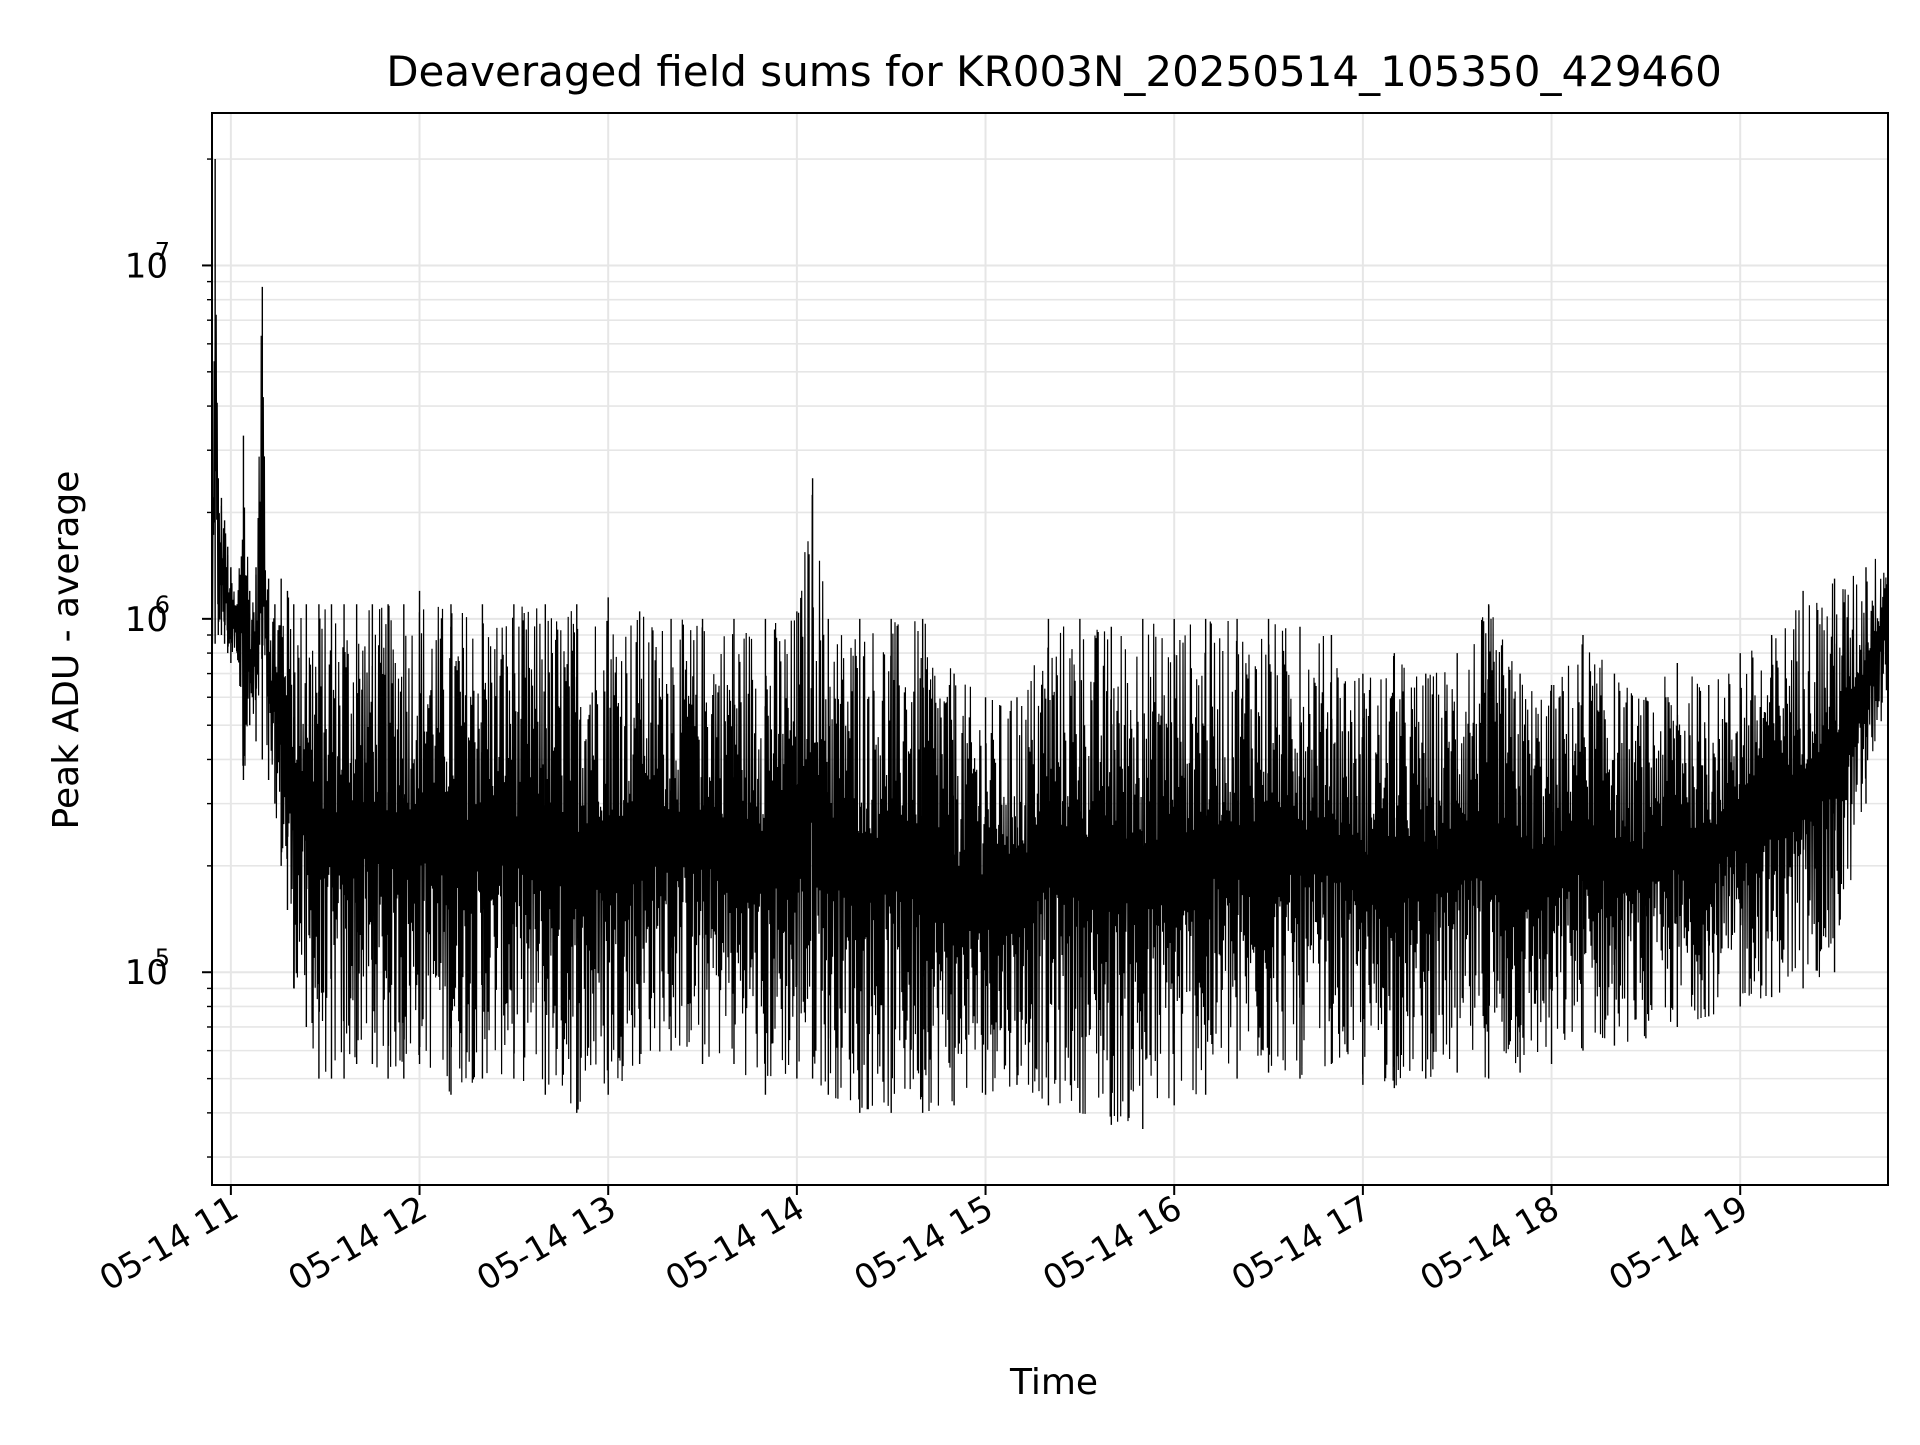 The image size is (1920, 1445). Describe the element at coordinates (66, 650) in the screenshot. I see `y-axis-label: Peak ADU - average` at that location.